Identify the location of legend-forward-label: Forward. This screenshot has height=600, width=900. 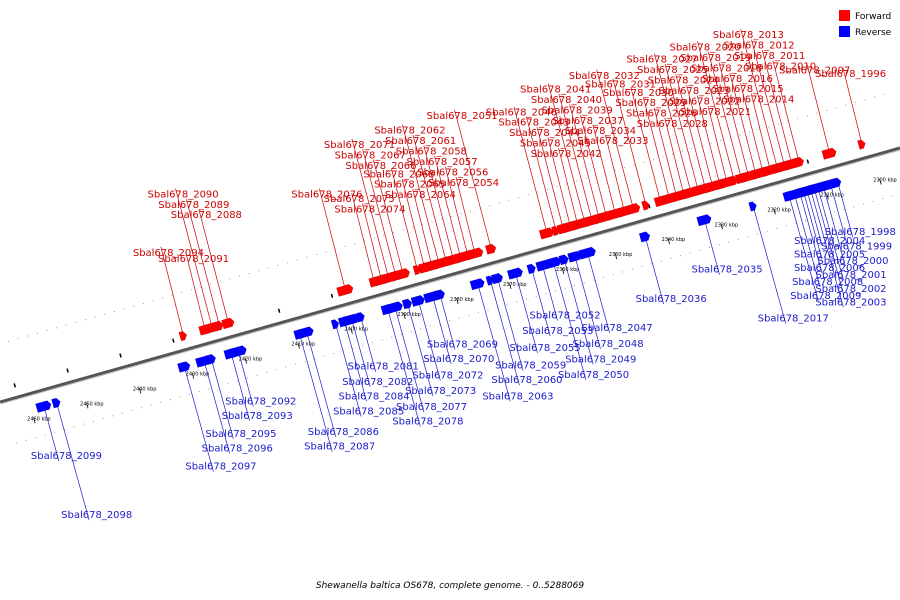
(873, 17).